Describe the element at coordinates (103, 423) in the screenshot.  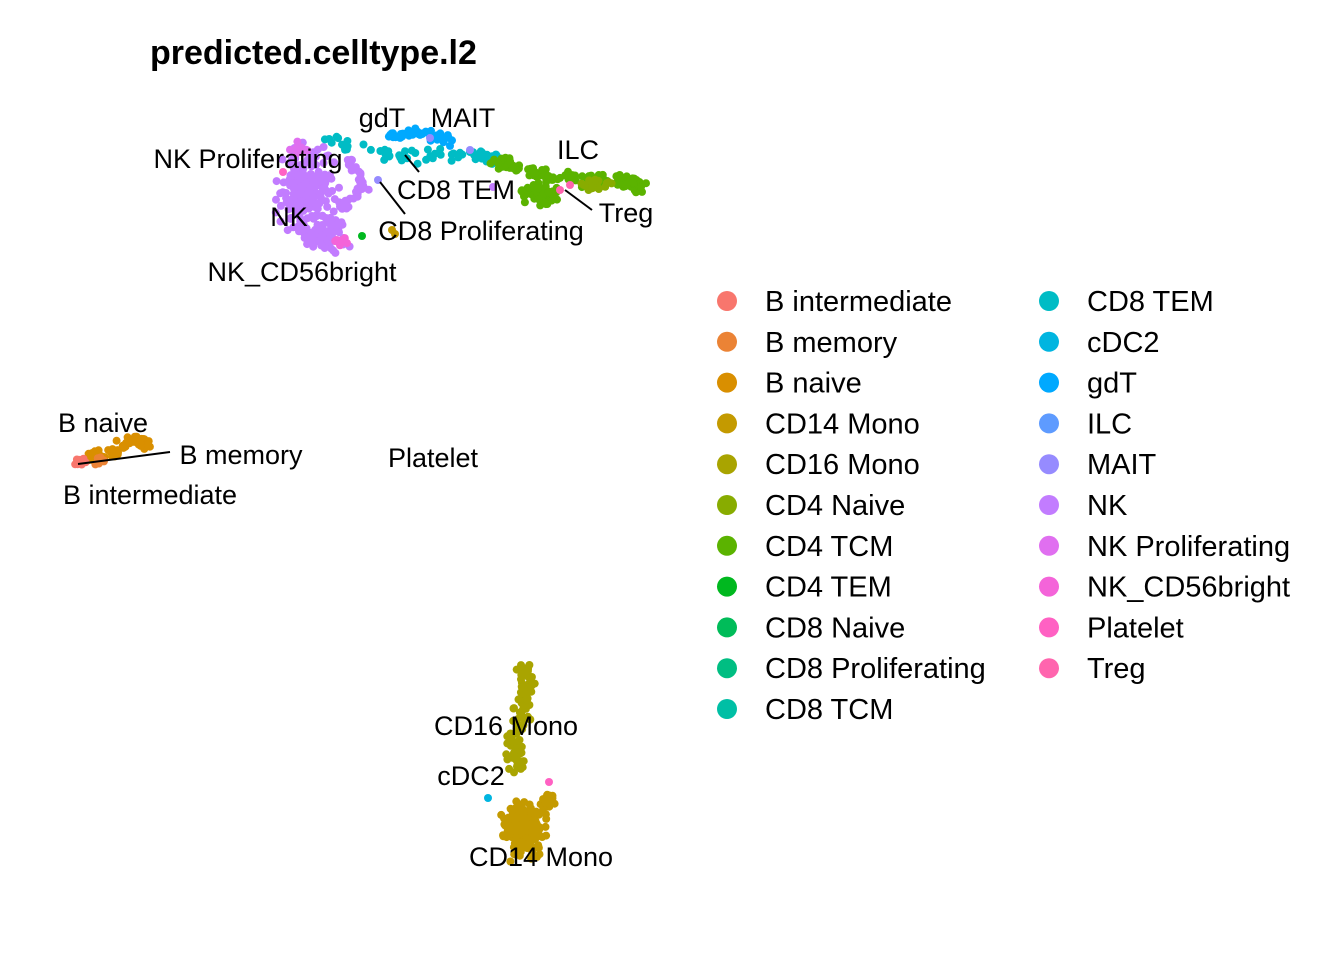
I see `cluster-label-b-naive: B naive` at that location.